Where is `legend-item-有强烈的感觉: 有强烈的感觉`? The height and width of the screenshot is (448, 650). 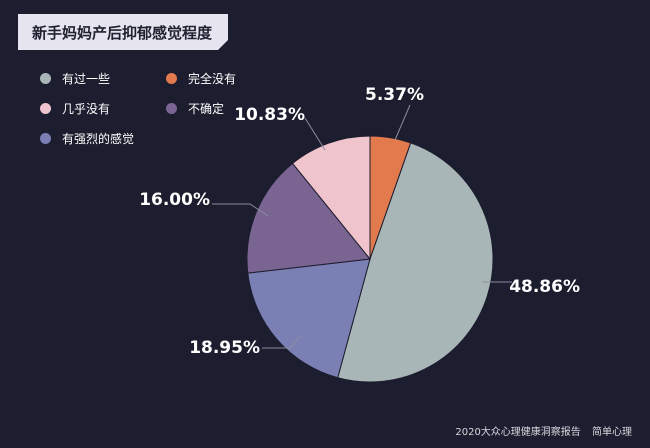
legend-item-有强烈的感觉: 有强烈的感觉 is located at coordinates (87, 138).